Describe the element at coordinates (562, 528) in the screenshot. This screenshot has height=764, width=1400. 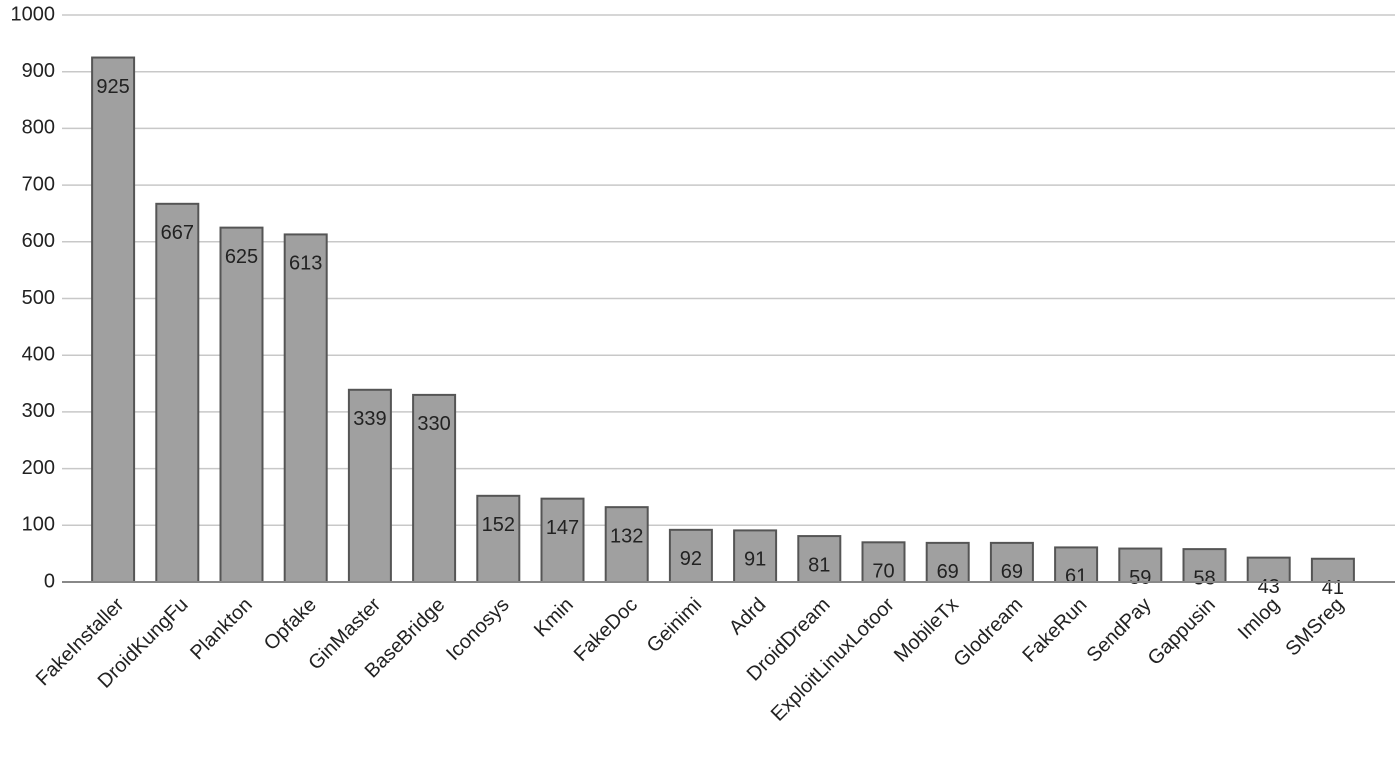
I see `data-label: 147` at that location.